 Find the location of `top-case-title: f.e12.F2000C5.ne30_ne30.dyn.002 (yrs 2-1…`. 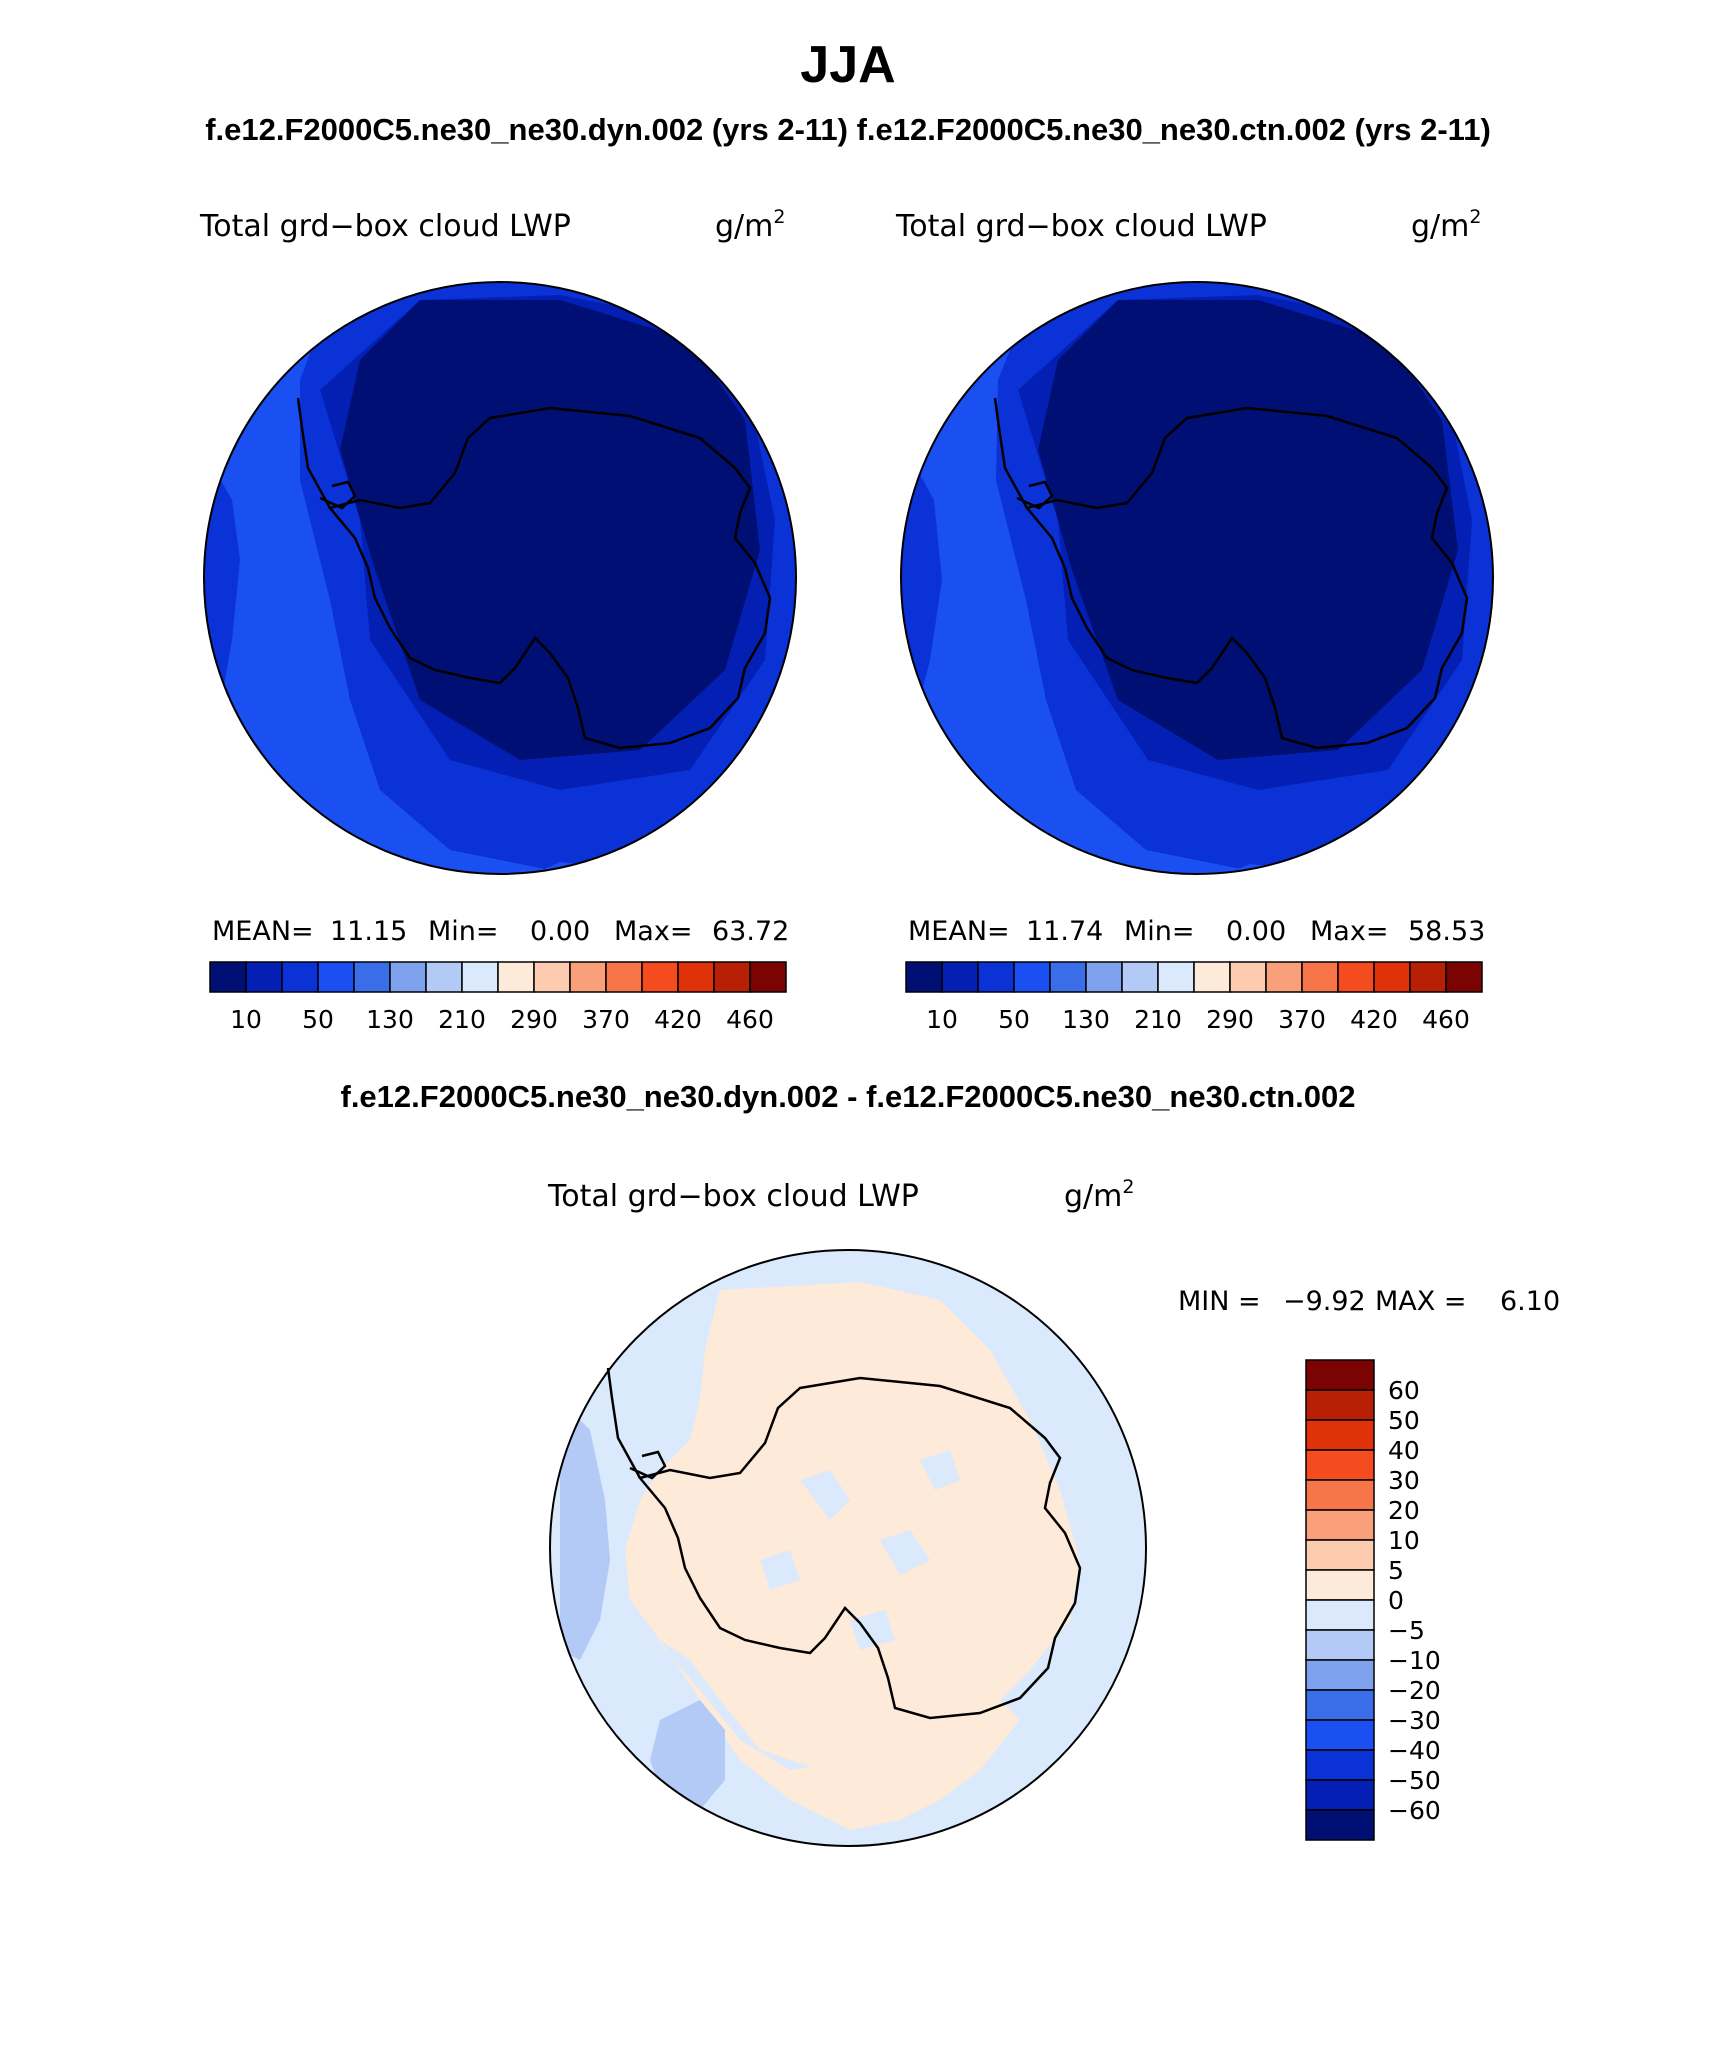

top-case-title: f.e12.F2000C5.ne30_ne30.dyn.002 (yrs 2-1… is located at coordinates (848, 129).